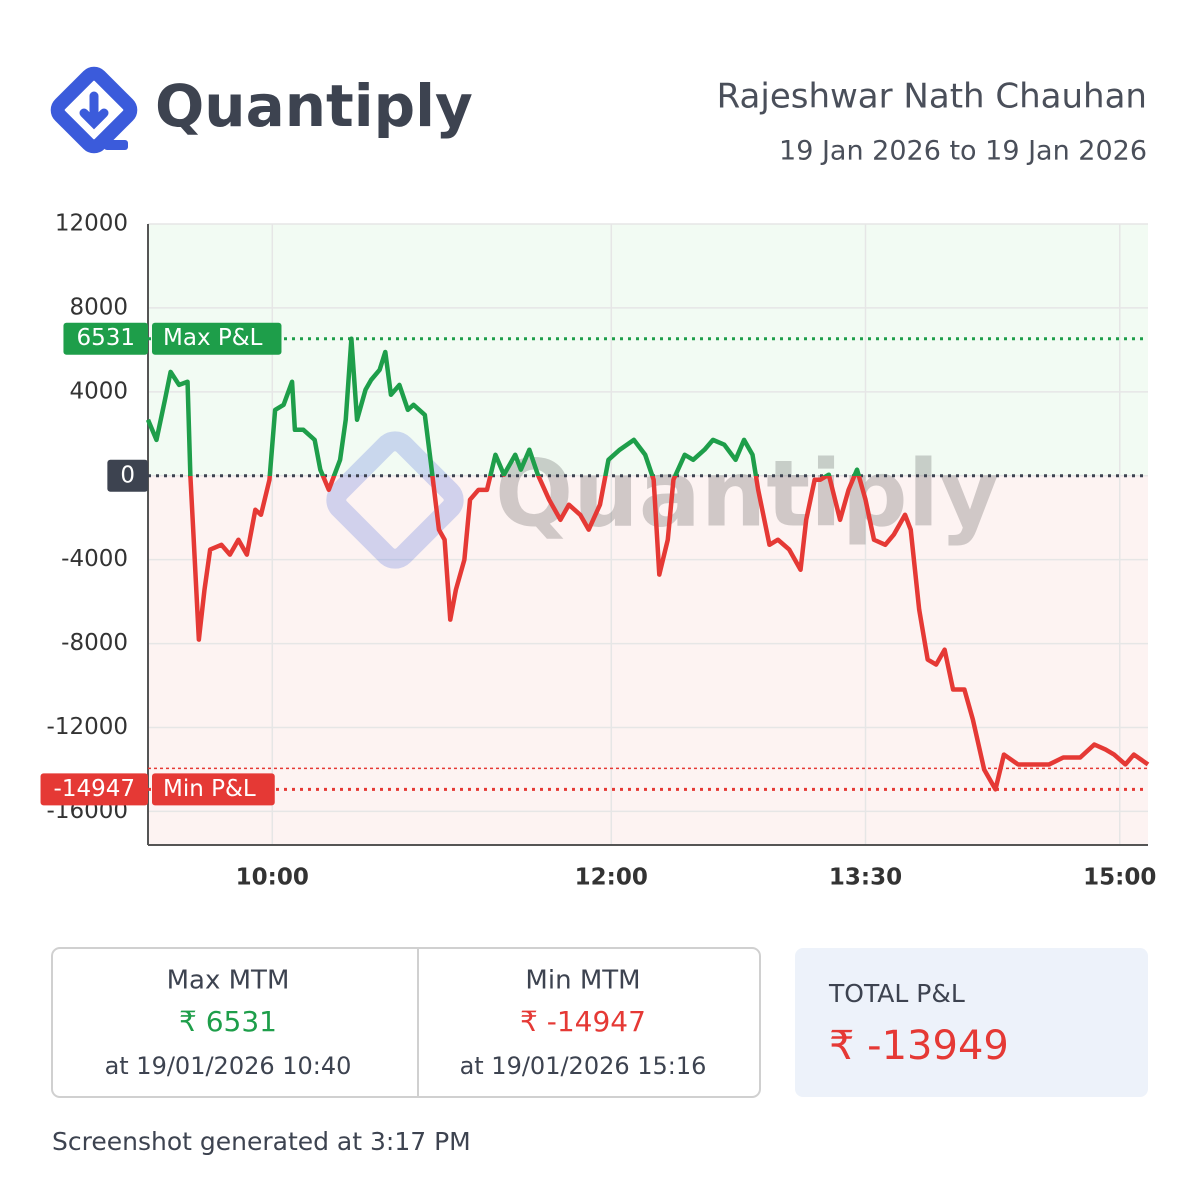 This screenshot has width=1200, height=1196. Describe the element at coordinates (91, 224) in the screenshot. I see `y-tick-label: 12000` at that location.